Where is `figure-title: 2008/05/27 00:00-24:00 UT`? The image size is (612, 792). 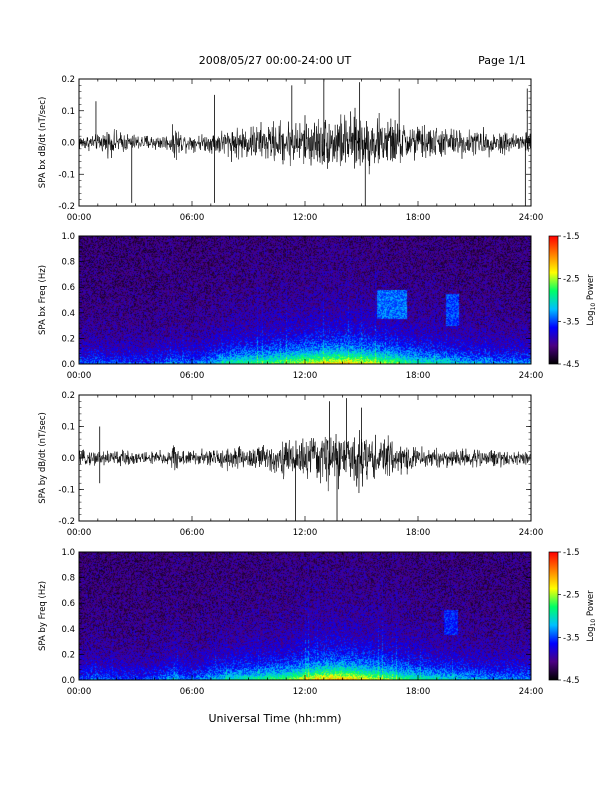 figure-title: 2008/05/27 00:00-24:00 UT is located at coordinates (275, 60).